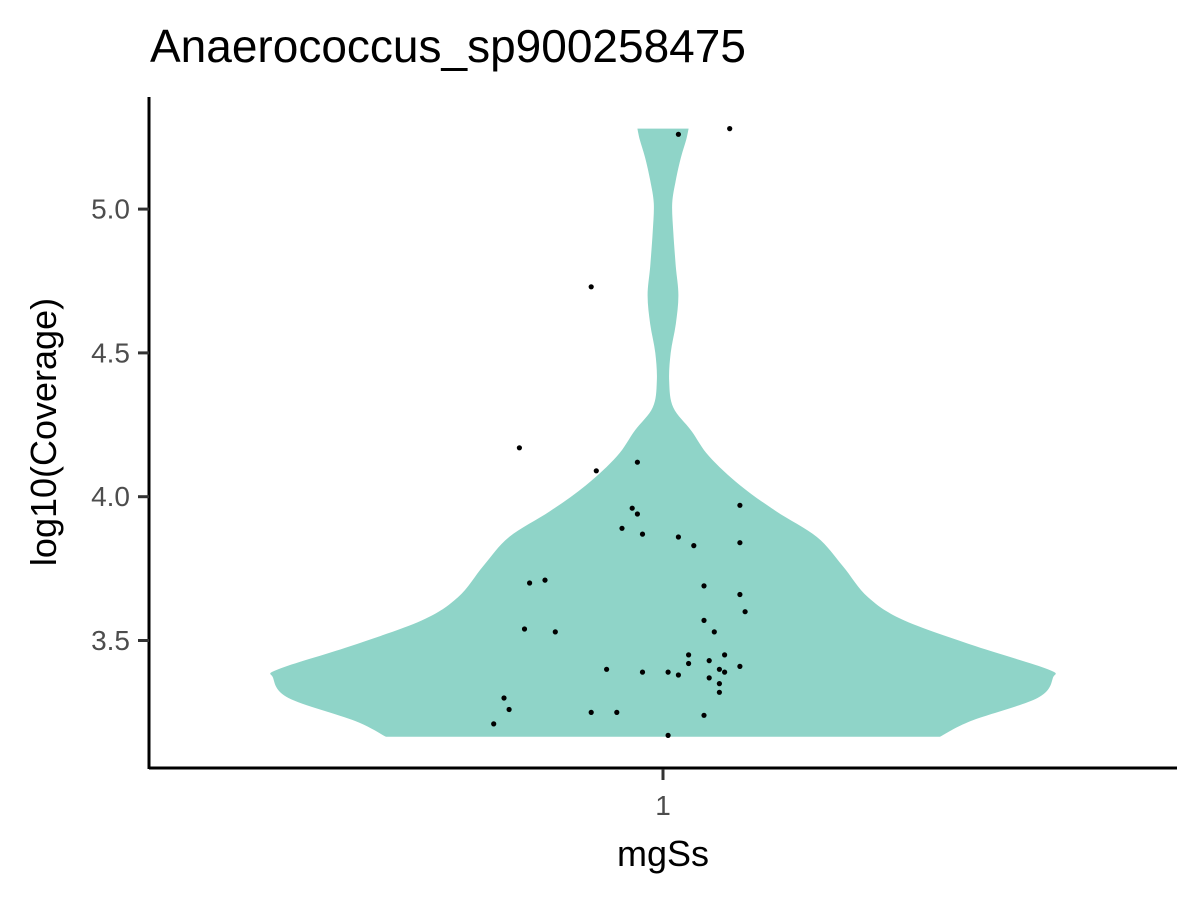  What do you see at coordinates (110, 352) in the screenshot?
I see `y-tick-label: 4.5` at bounding box center [110, 352].